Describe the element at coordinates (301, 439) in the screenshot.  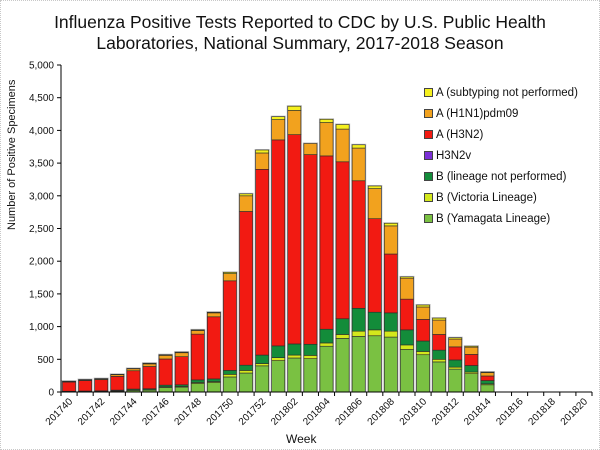
I see `x-axis-label: Week` at that location.